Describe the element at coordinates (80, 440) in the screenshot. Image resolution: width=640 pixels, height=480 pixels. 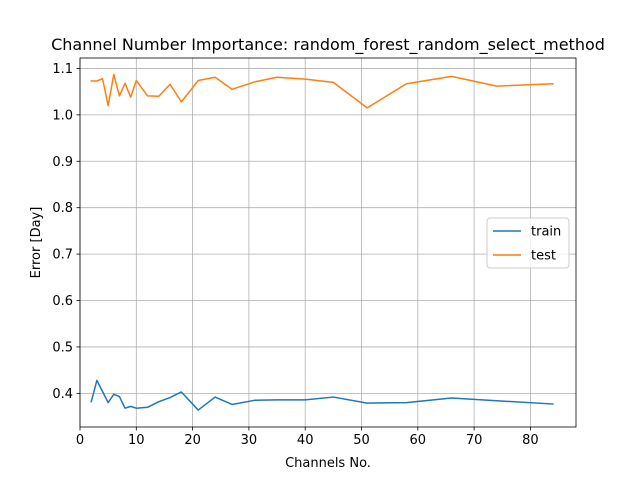
I see `x-tick-label: 0` at that location.